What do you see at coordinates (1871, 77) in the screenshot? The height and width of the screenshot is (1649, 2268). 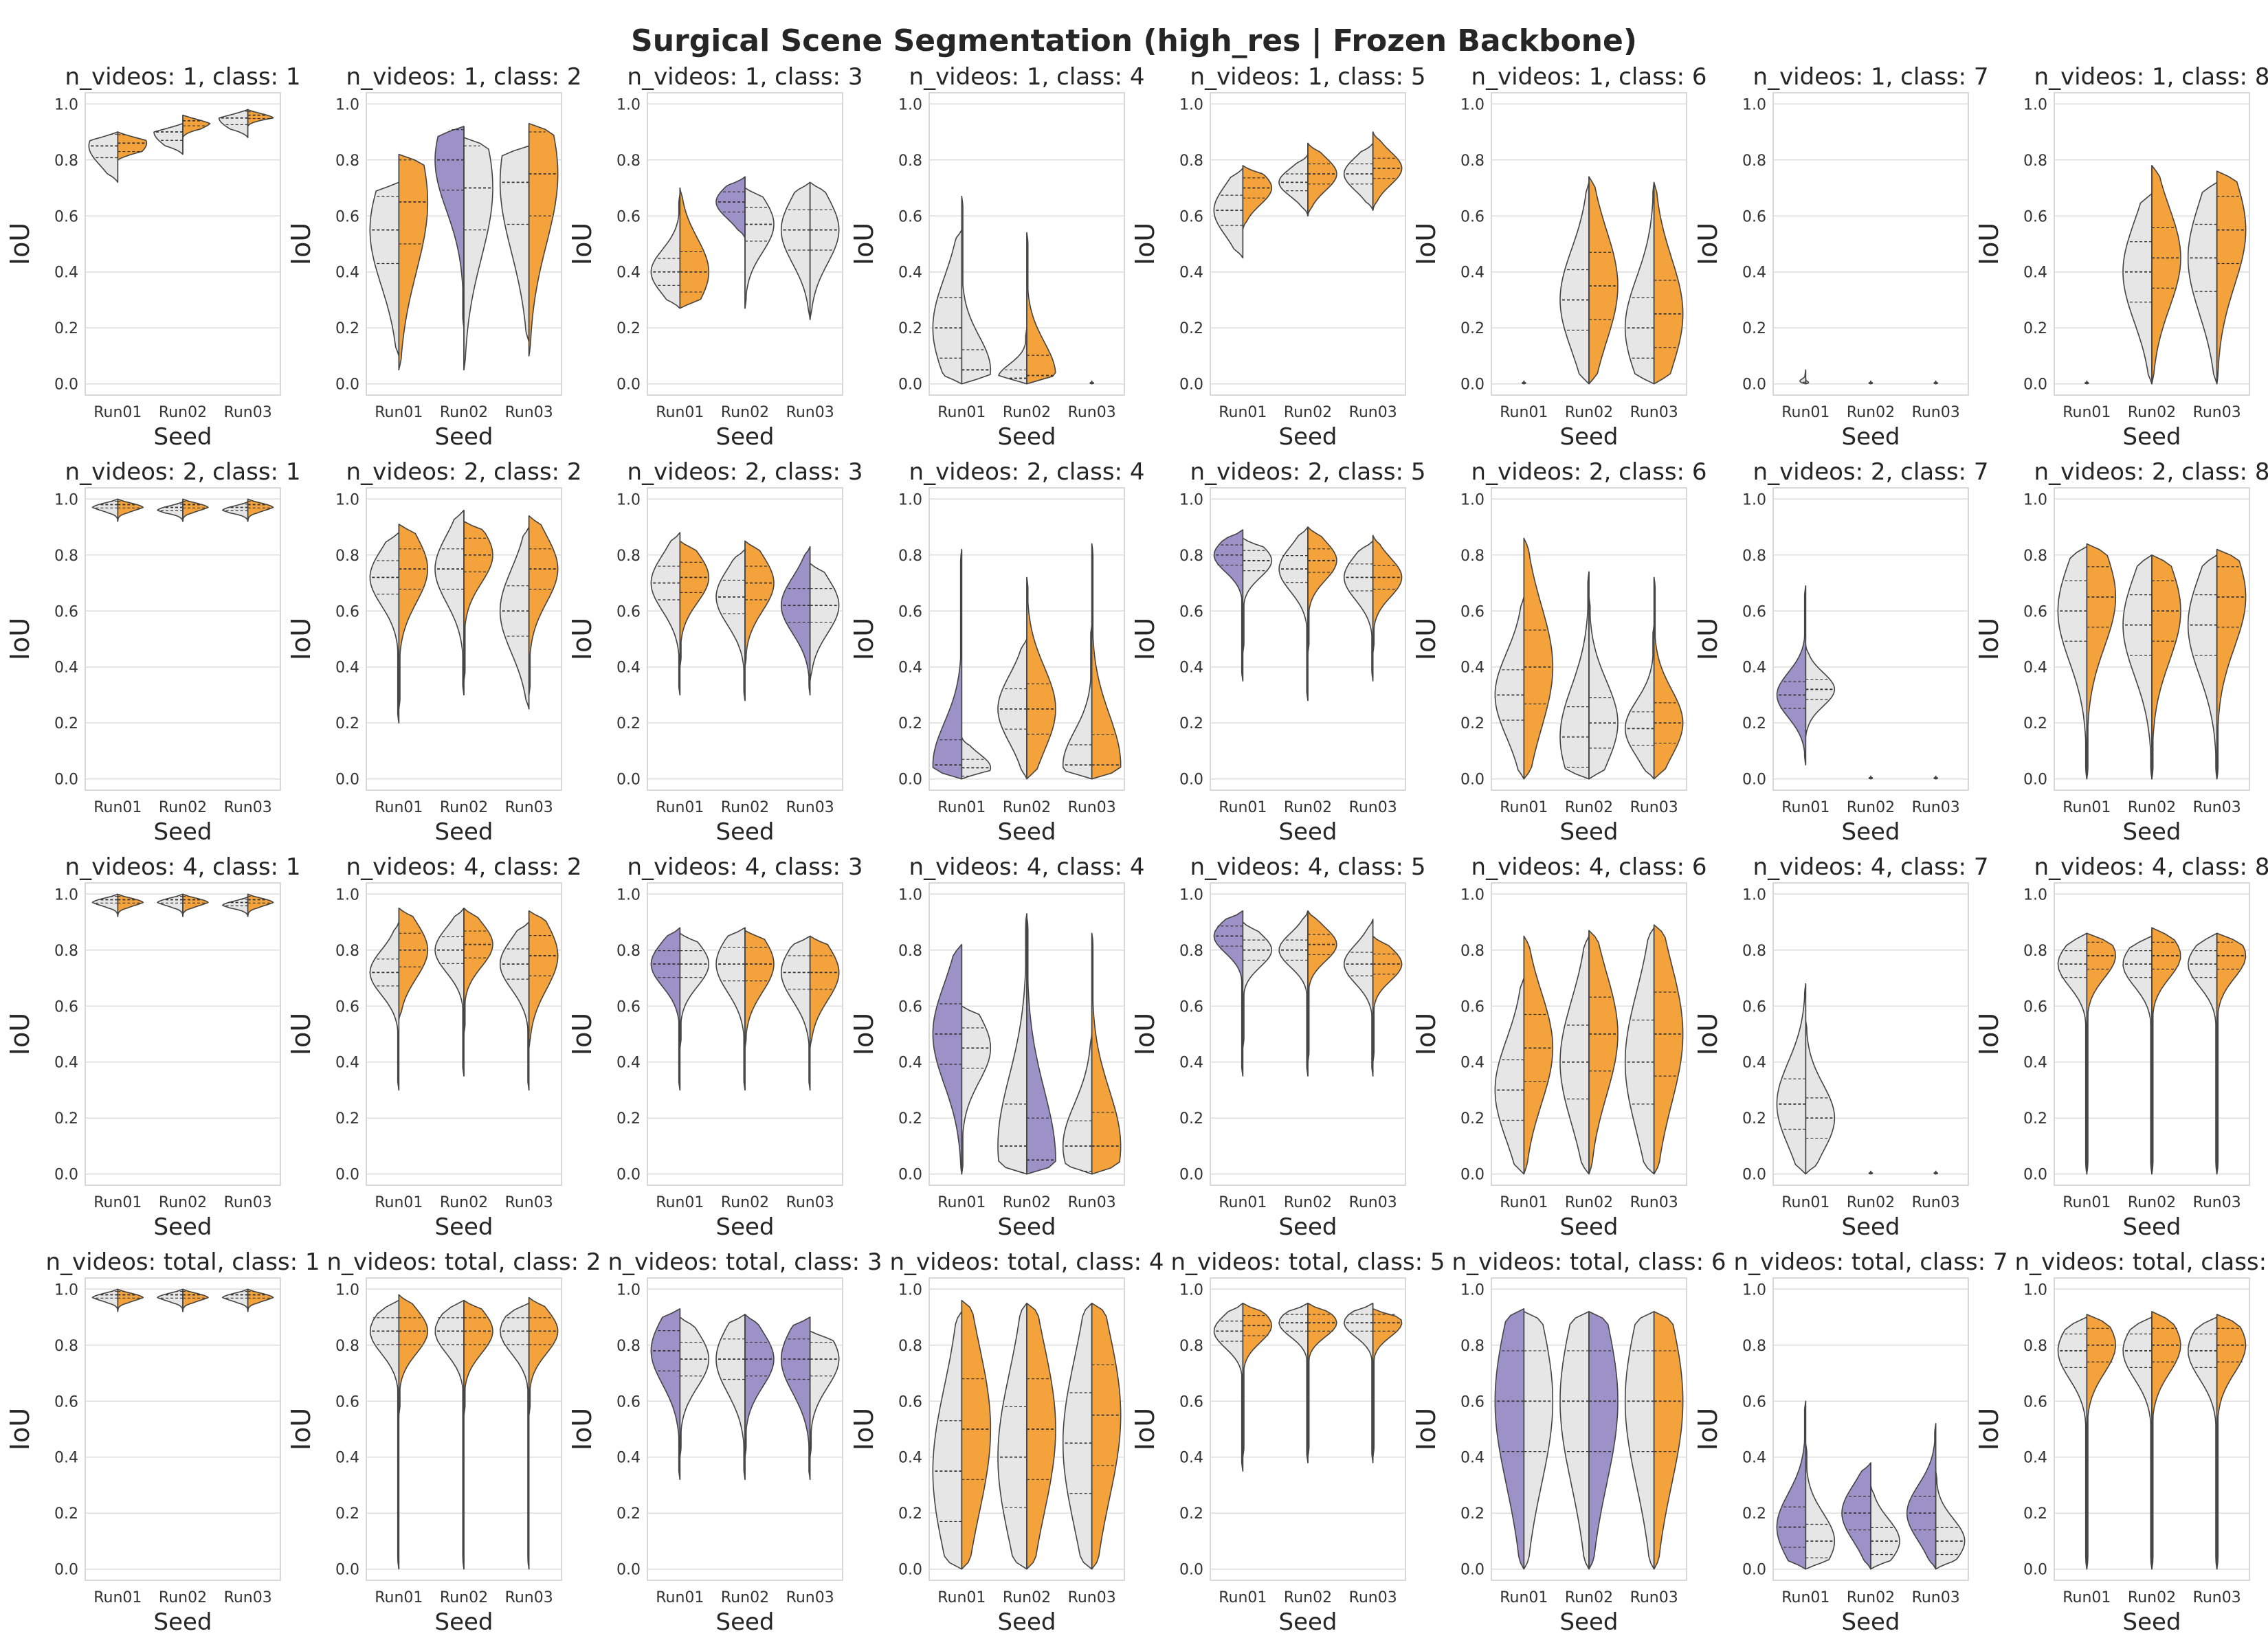 I see `panel-title: n_videos: 1, class: 7` at bounding box center [1871, 77].